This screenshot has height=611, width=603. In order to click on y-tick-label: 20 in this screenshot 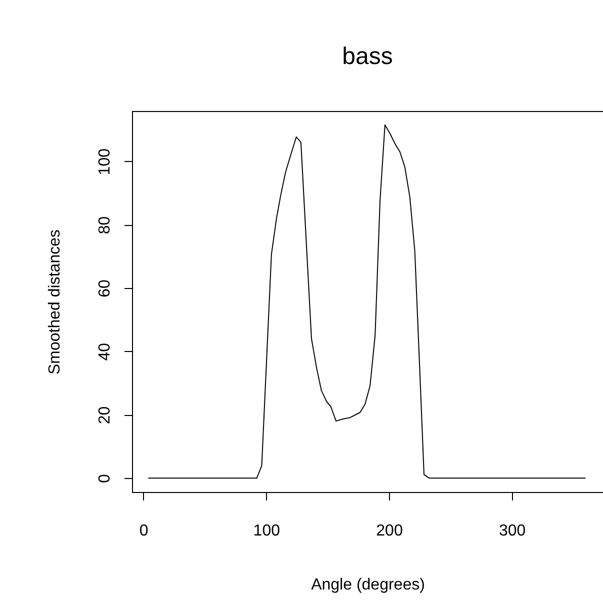, I will do `click(105, 415)`.